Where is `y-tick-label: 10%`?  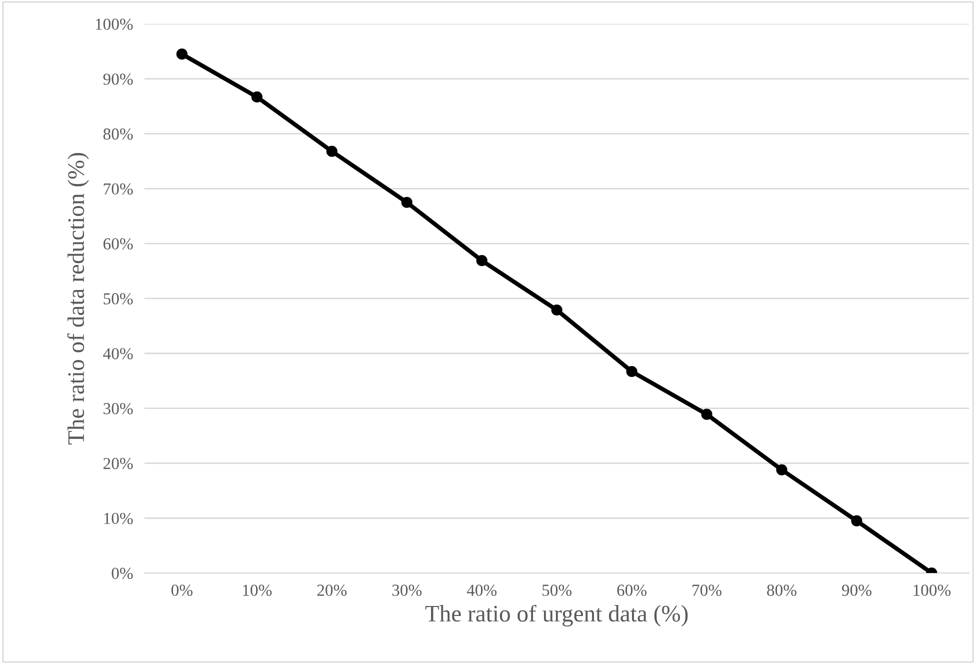
y-tick-label: 10% is located at coordinates (118, 518).